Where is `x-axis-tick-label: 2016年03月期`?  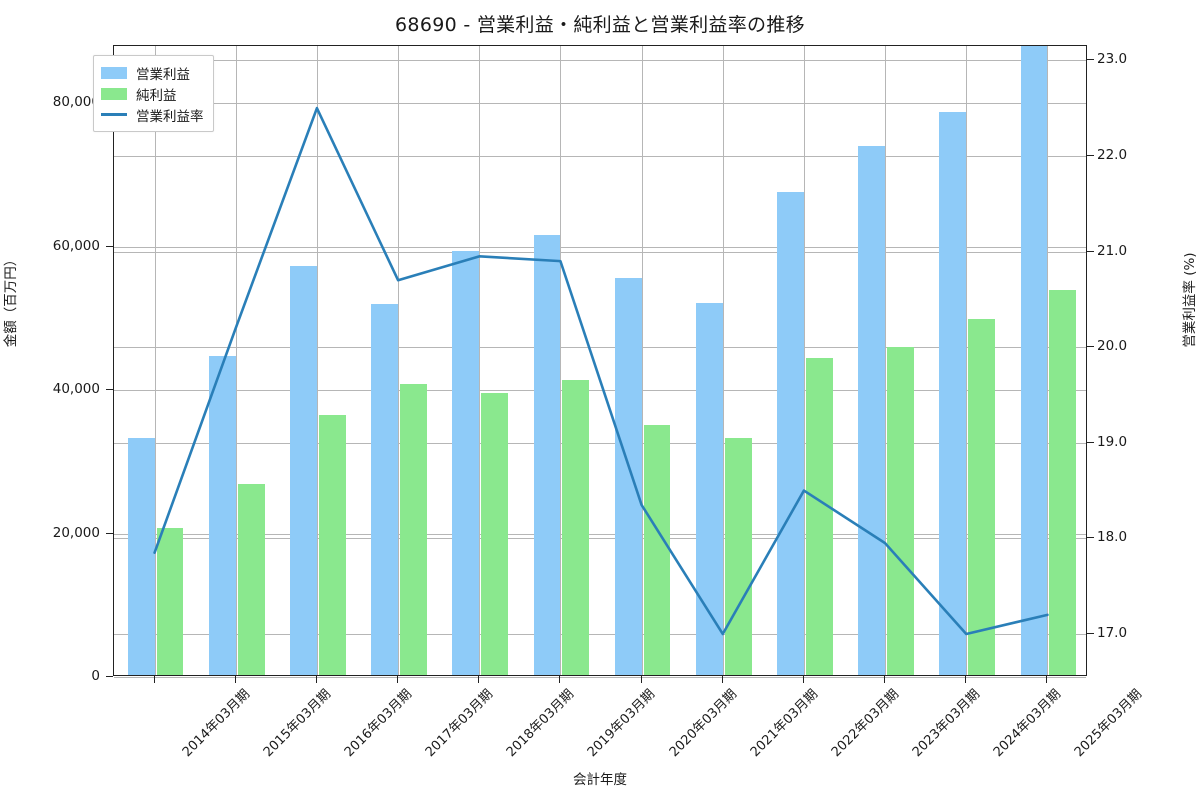
x-axis-tick-label: 2016年03月期 is located at coordinates (378, 723).